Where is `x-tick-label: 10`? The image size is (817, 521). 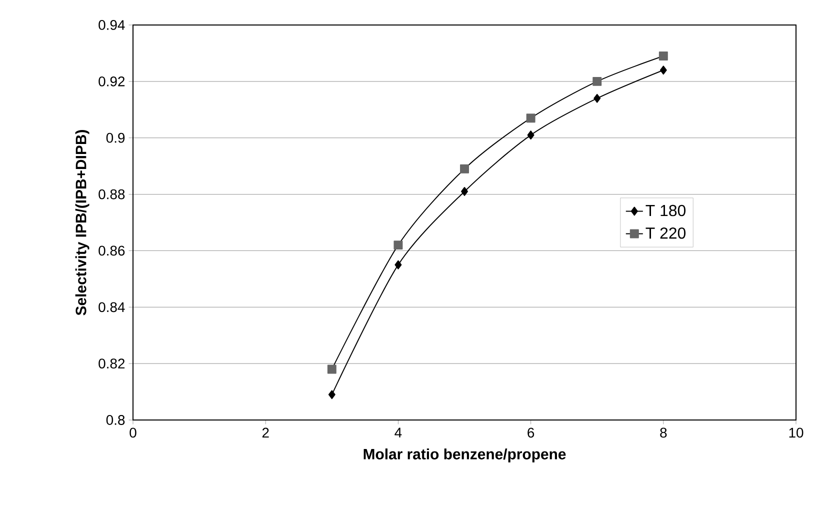 x-tick-label: 10 is located at coordinates (796, 433).